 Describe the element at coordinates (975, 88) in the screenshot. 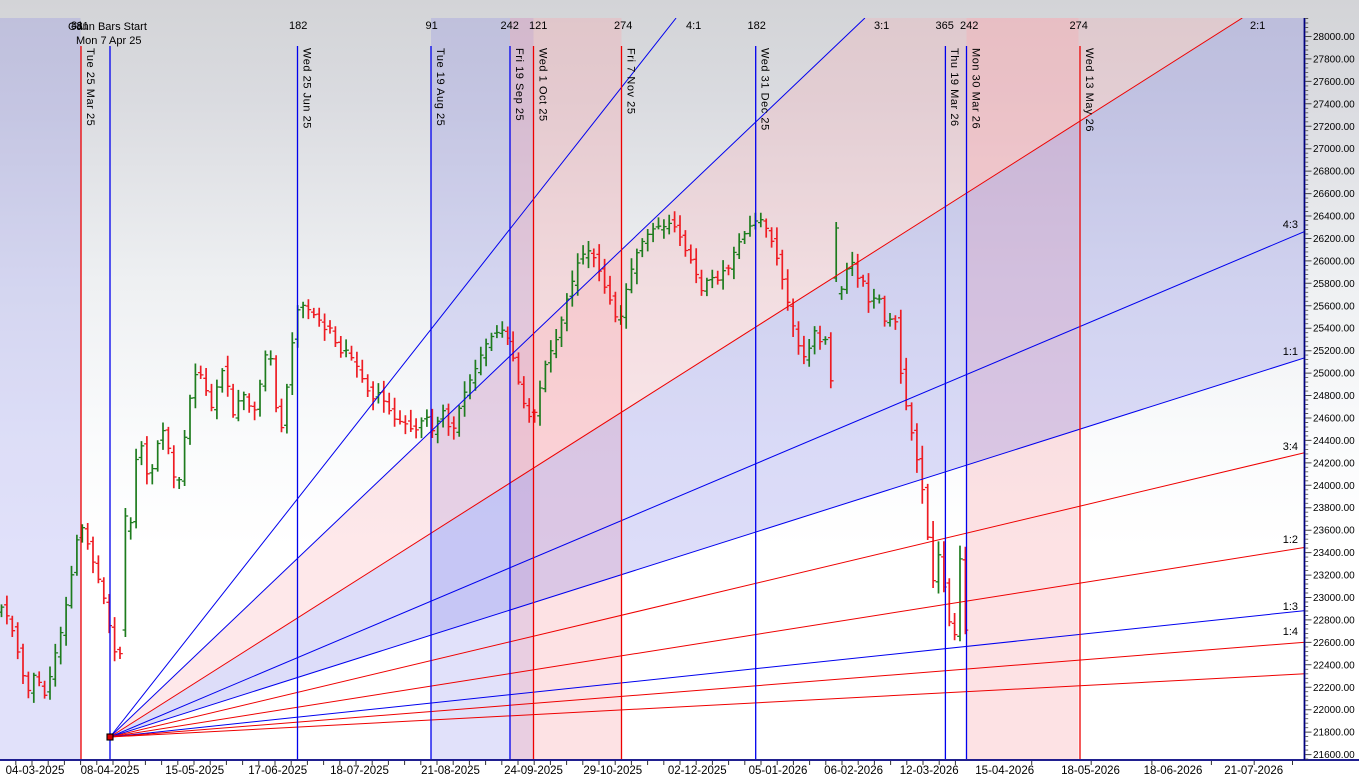

I see `svg-text: Mon 30 Mar 26` at that location.